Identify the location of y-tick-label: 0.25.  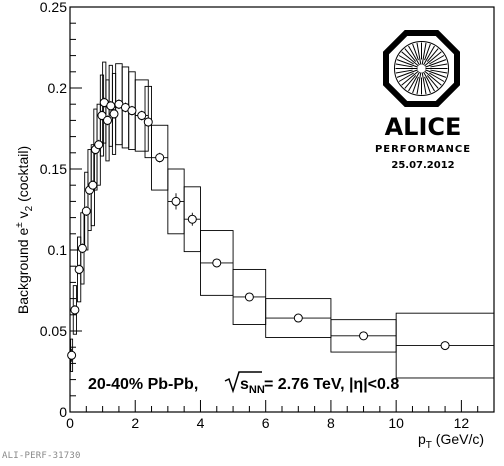
(53, 7).